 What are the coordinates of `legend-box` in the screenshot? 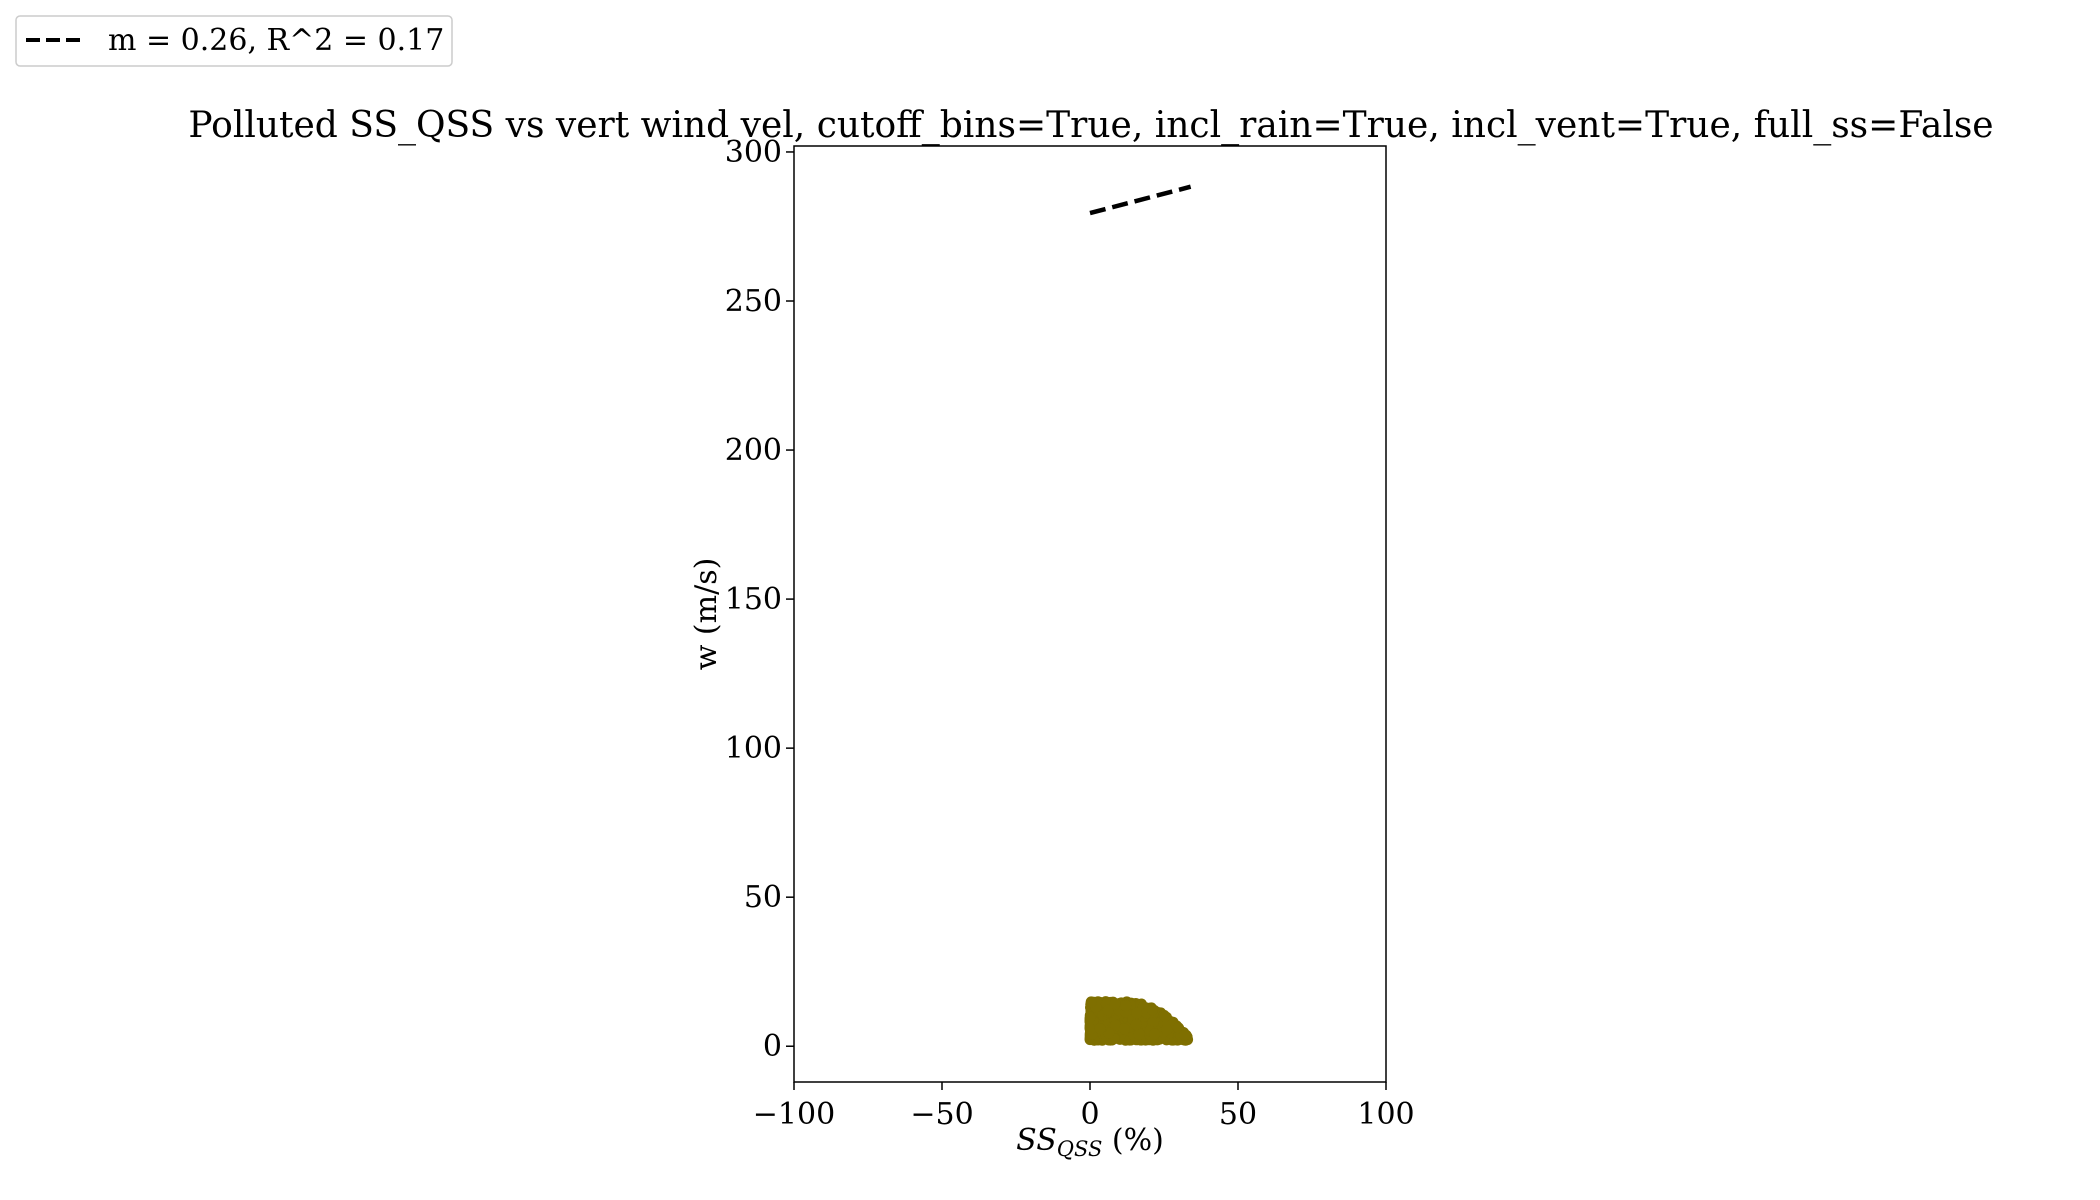 It's located at (234, 41).